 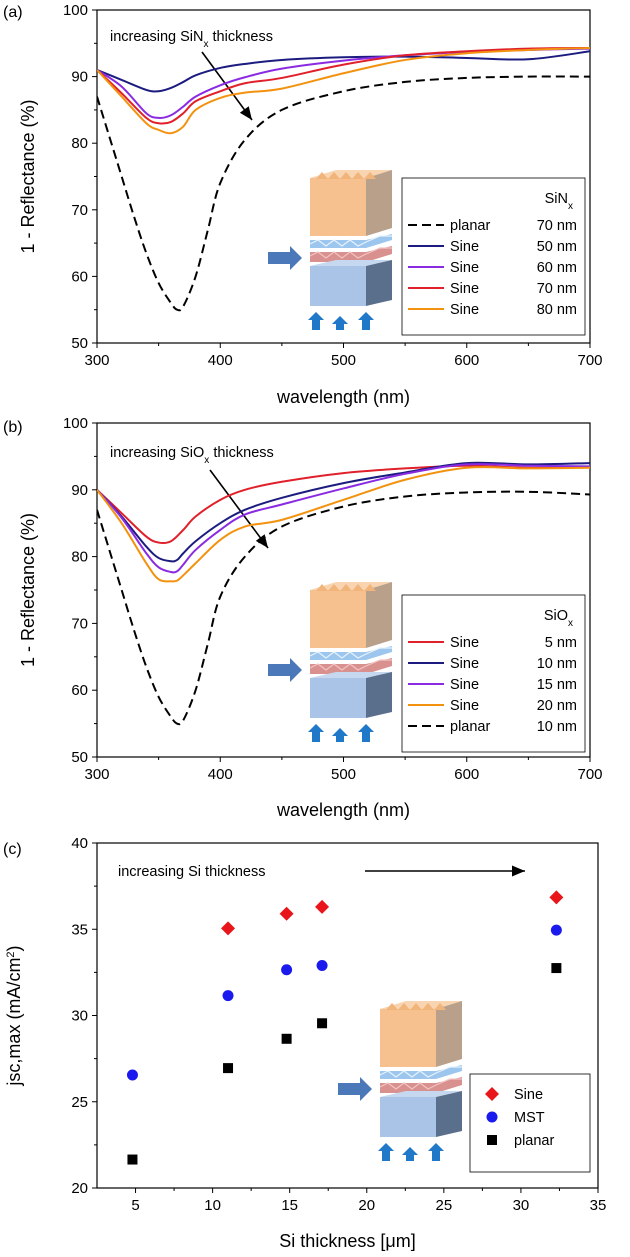 I want to click on y-axis-label-part: ), so click(x=14, y=948).